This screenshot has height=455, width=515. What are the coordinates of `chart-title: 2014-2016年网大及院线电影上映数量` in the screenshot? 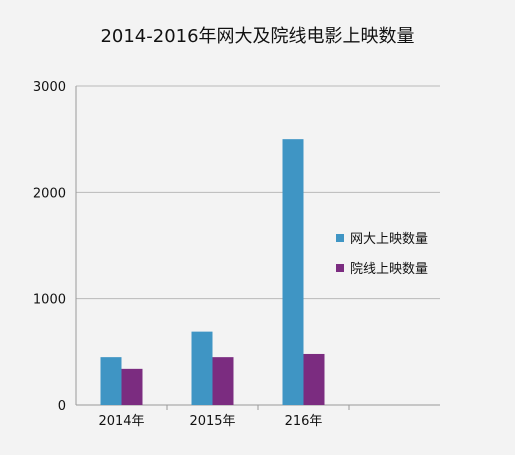 It's located at (257, 36).